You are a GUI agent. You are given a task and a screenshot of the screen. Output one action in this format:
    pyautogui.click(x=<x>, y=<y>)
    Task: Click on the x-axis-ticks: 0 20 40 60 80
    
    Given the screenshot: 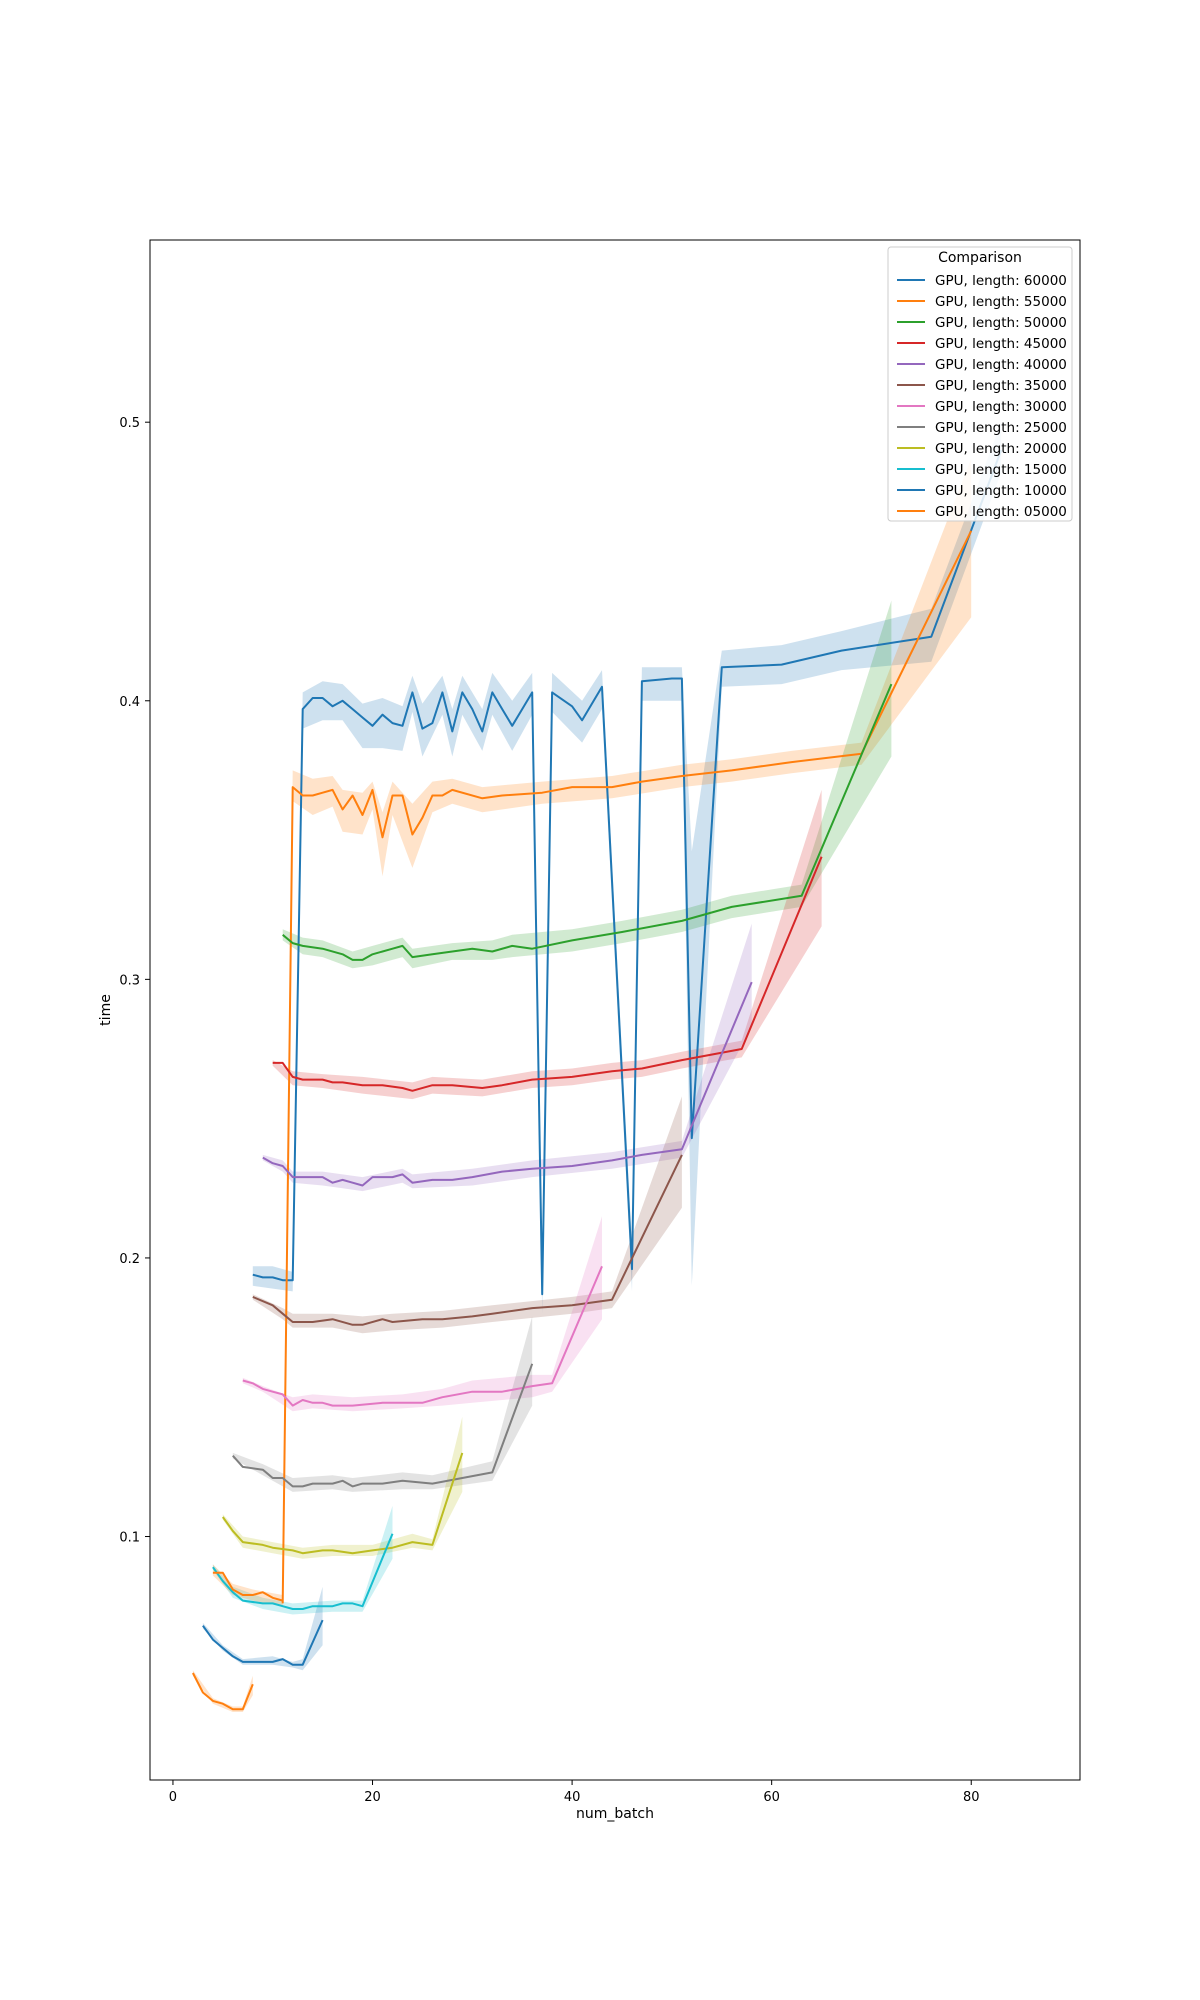 What is the action you would take?
    pyautogui.click(x=574, y=1792)
    